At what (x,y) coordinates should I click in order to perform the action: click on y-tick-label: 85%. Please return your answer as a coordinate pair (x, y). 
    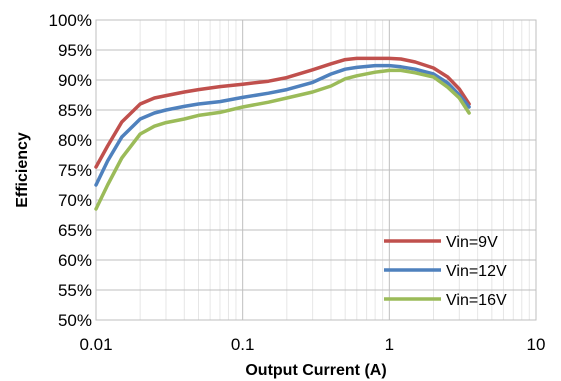
    Looking at the image, I should click on (75, 110).